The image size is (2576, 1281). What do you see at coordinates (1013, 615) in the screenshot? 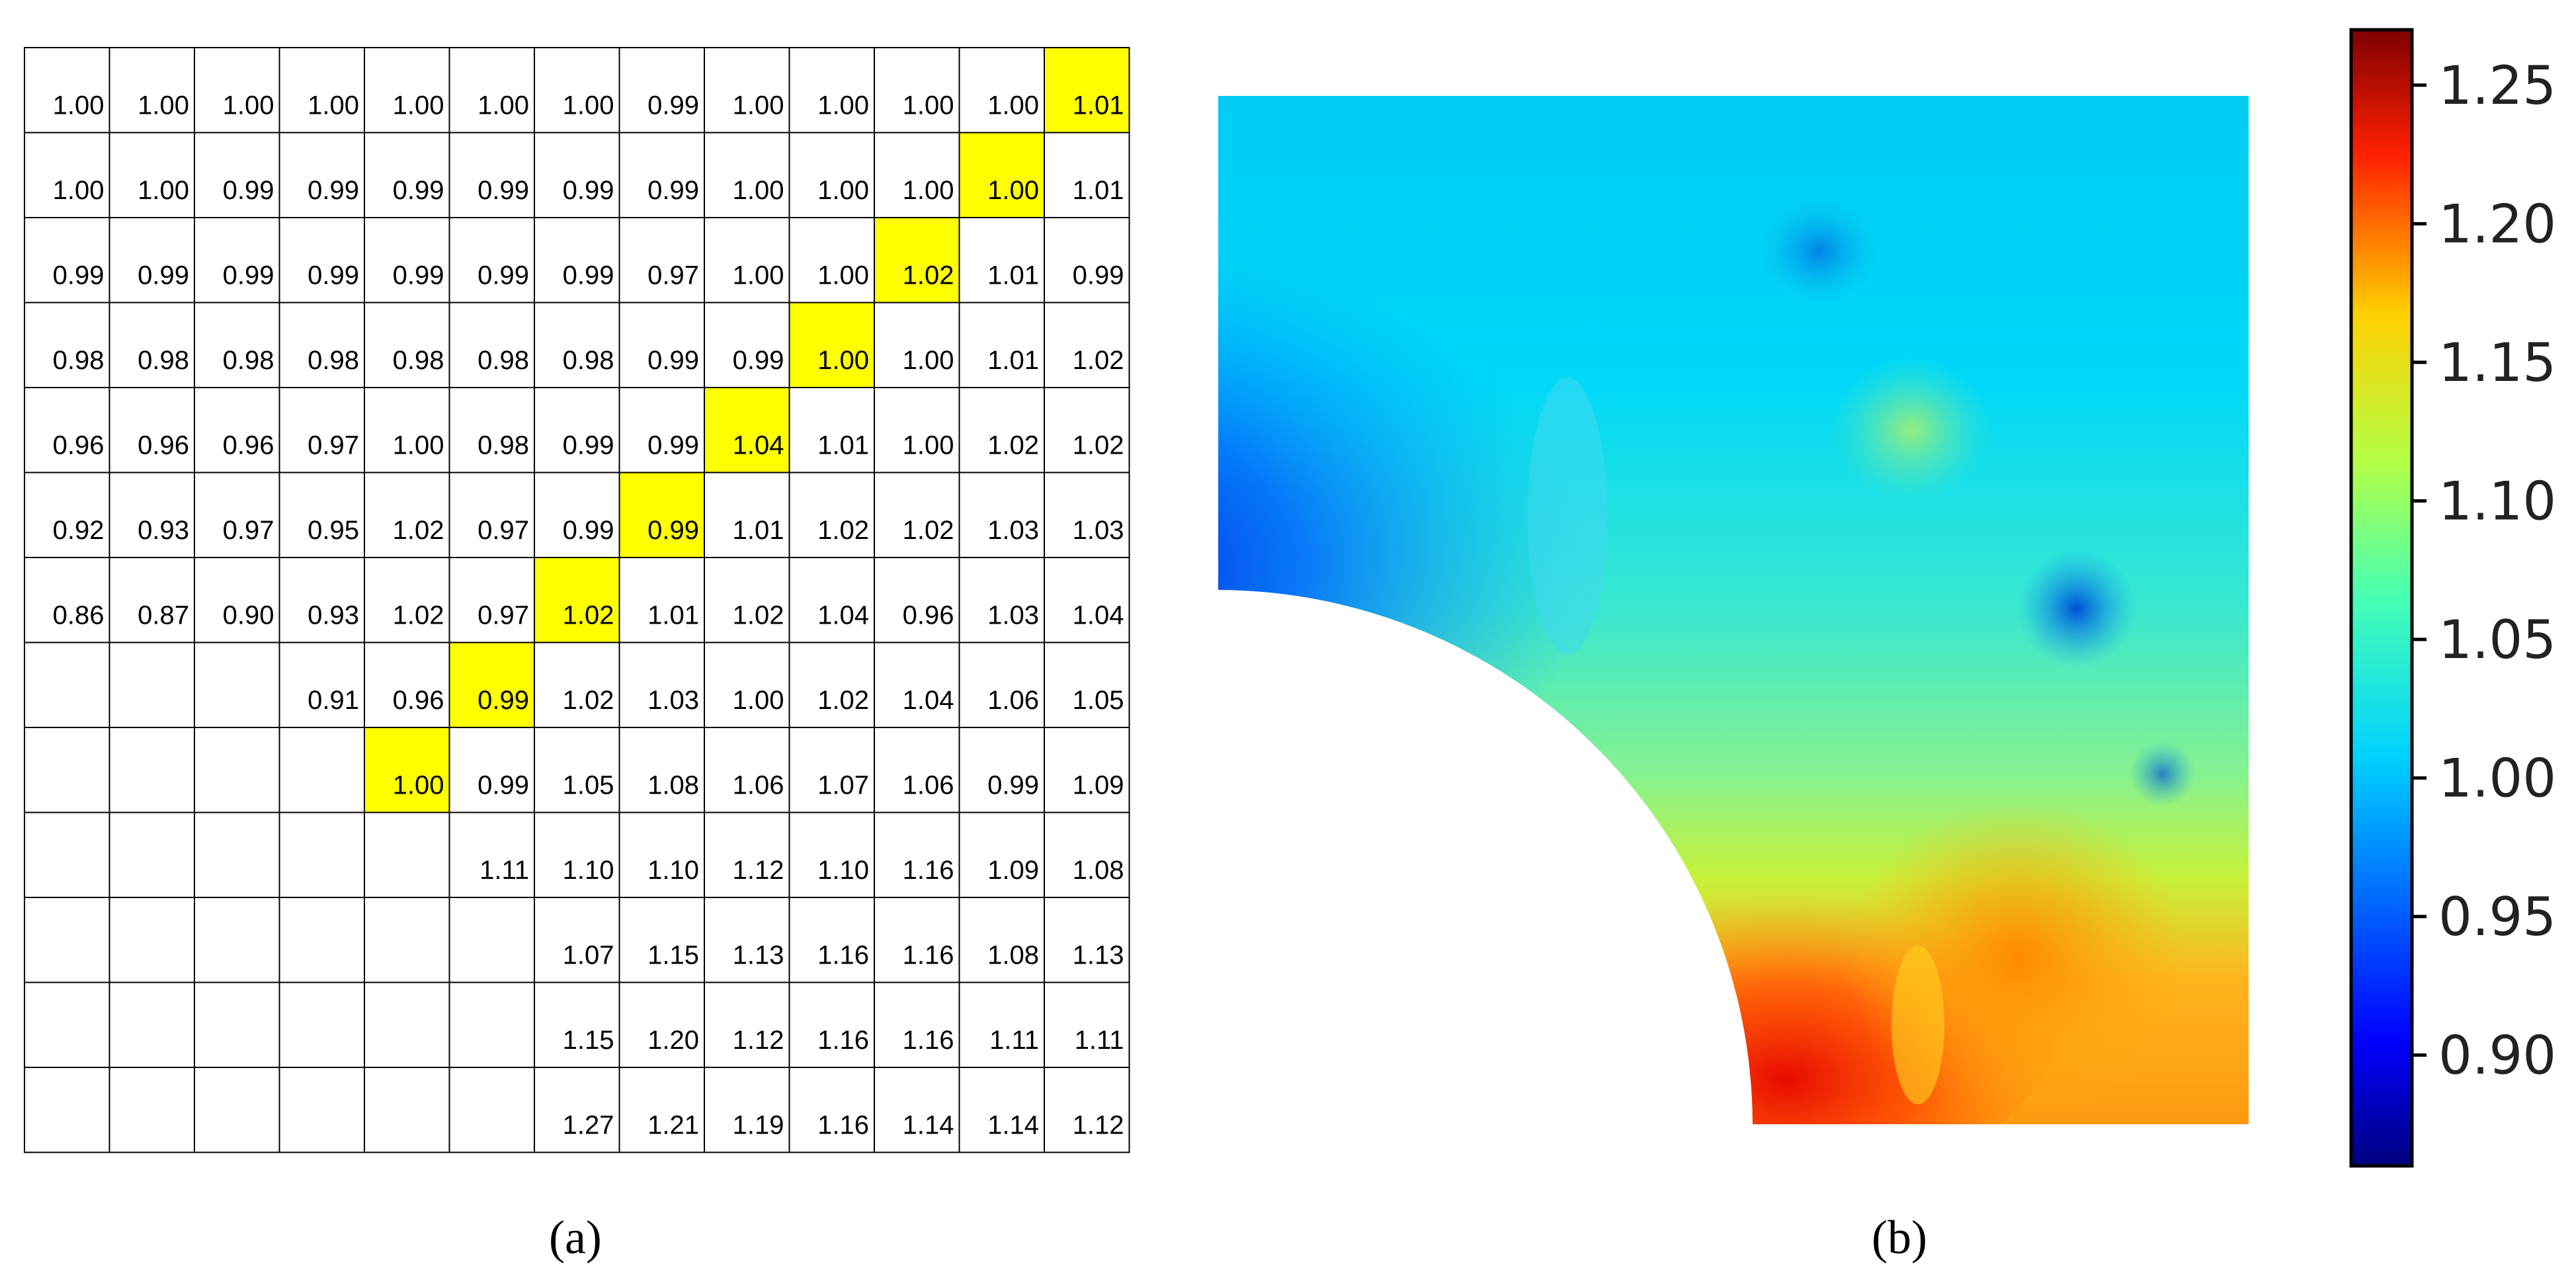
I see `table-cell-value: 1.03` at bounding box center [1013, 615].